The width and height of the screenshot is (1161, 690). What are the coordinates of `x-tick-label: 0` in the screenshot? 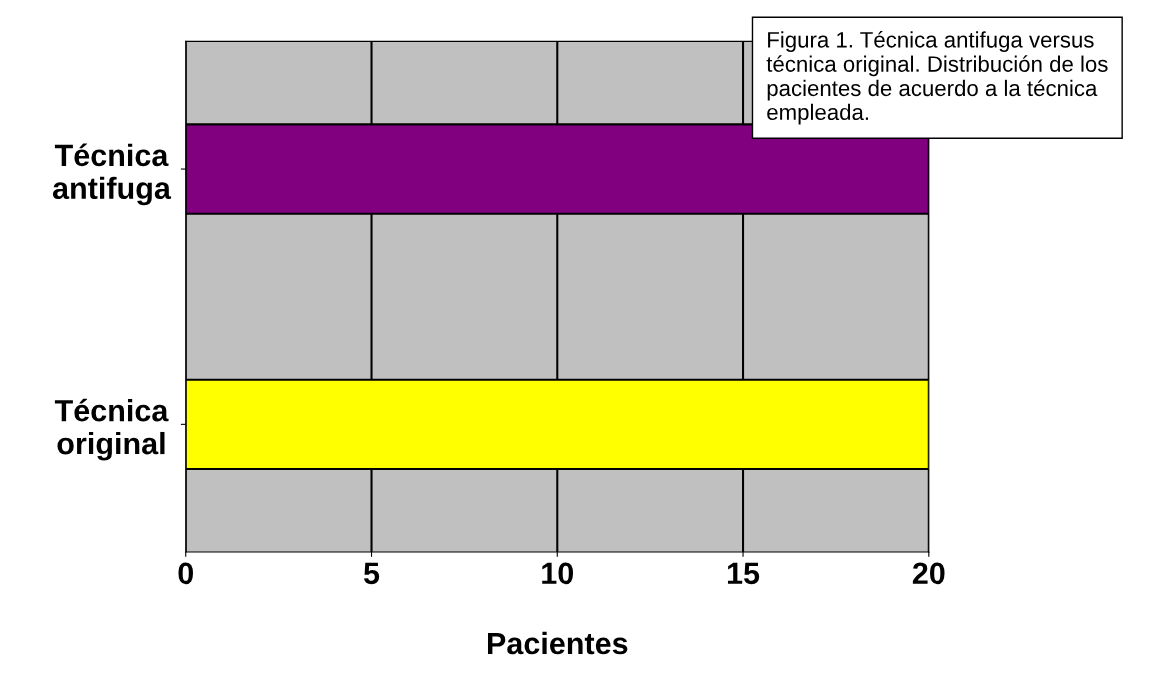 It's located at (186, 573).